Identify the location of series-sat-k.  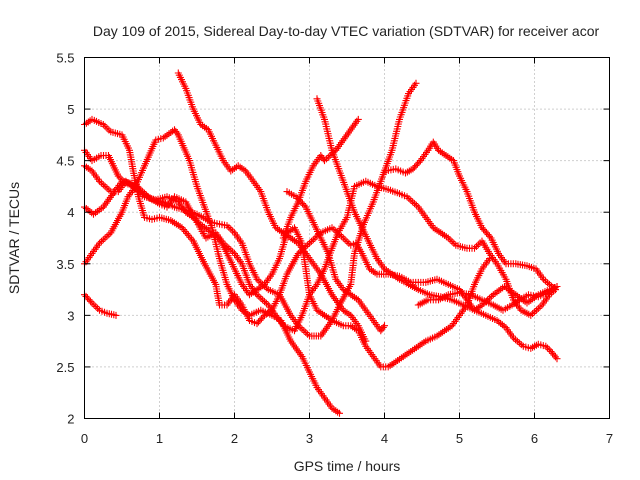
(470, 216).